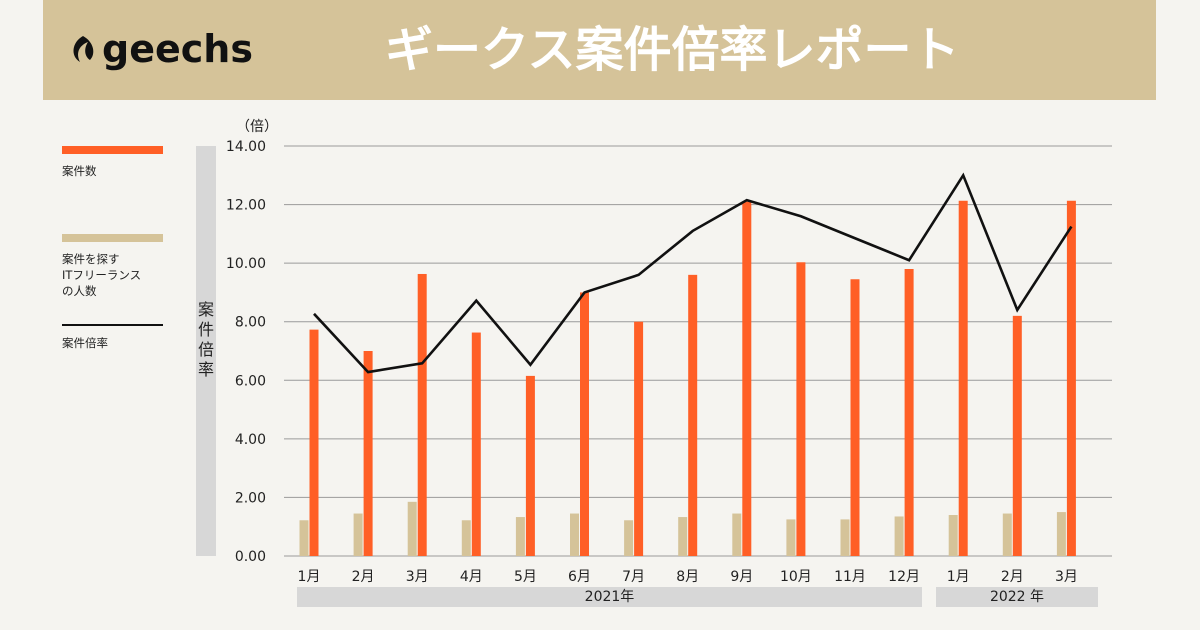 This screenshot has height=630, width=1200. Describe the element at coordinates (796, 577) in the screenshot. I see `x-tick-label: 10月` at that location.